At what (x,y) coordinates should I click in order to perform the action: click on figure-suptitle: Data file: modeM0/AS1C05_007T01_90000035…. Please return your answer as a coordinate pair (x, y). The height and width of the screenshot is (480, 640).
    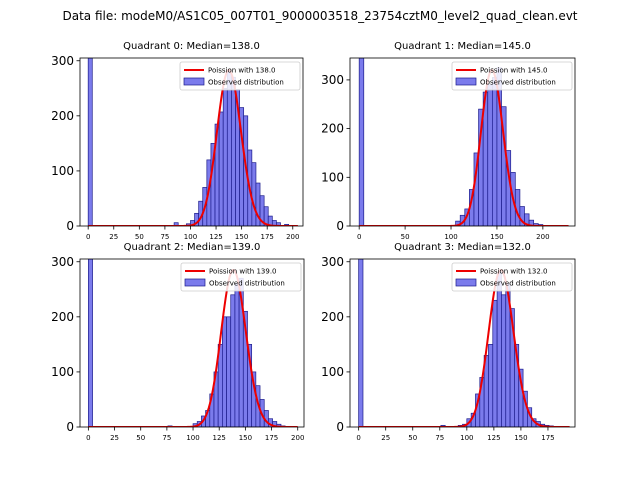
    Looking at the image, I should click on (319, 16).